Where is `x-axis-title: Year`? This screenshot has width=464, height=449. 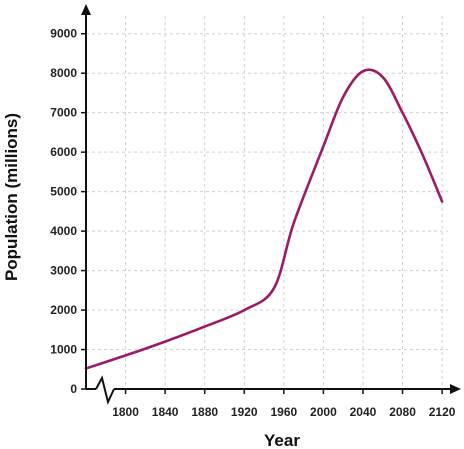
x-axis-title: Year is located at coordinates (282, 440).